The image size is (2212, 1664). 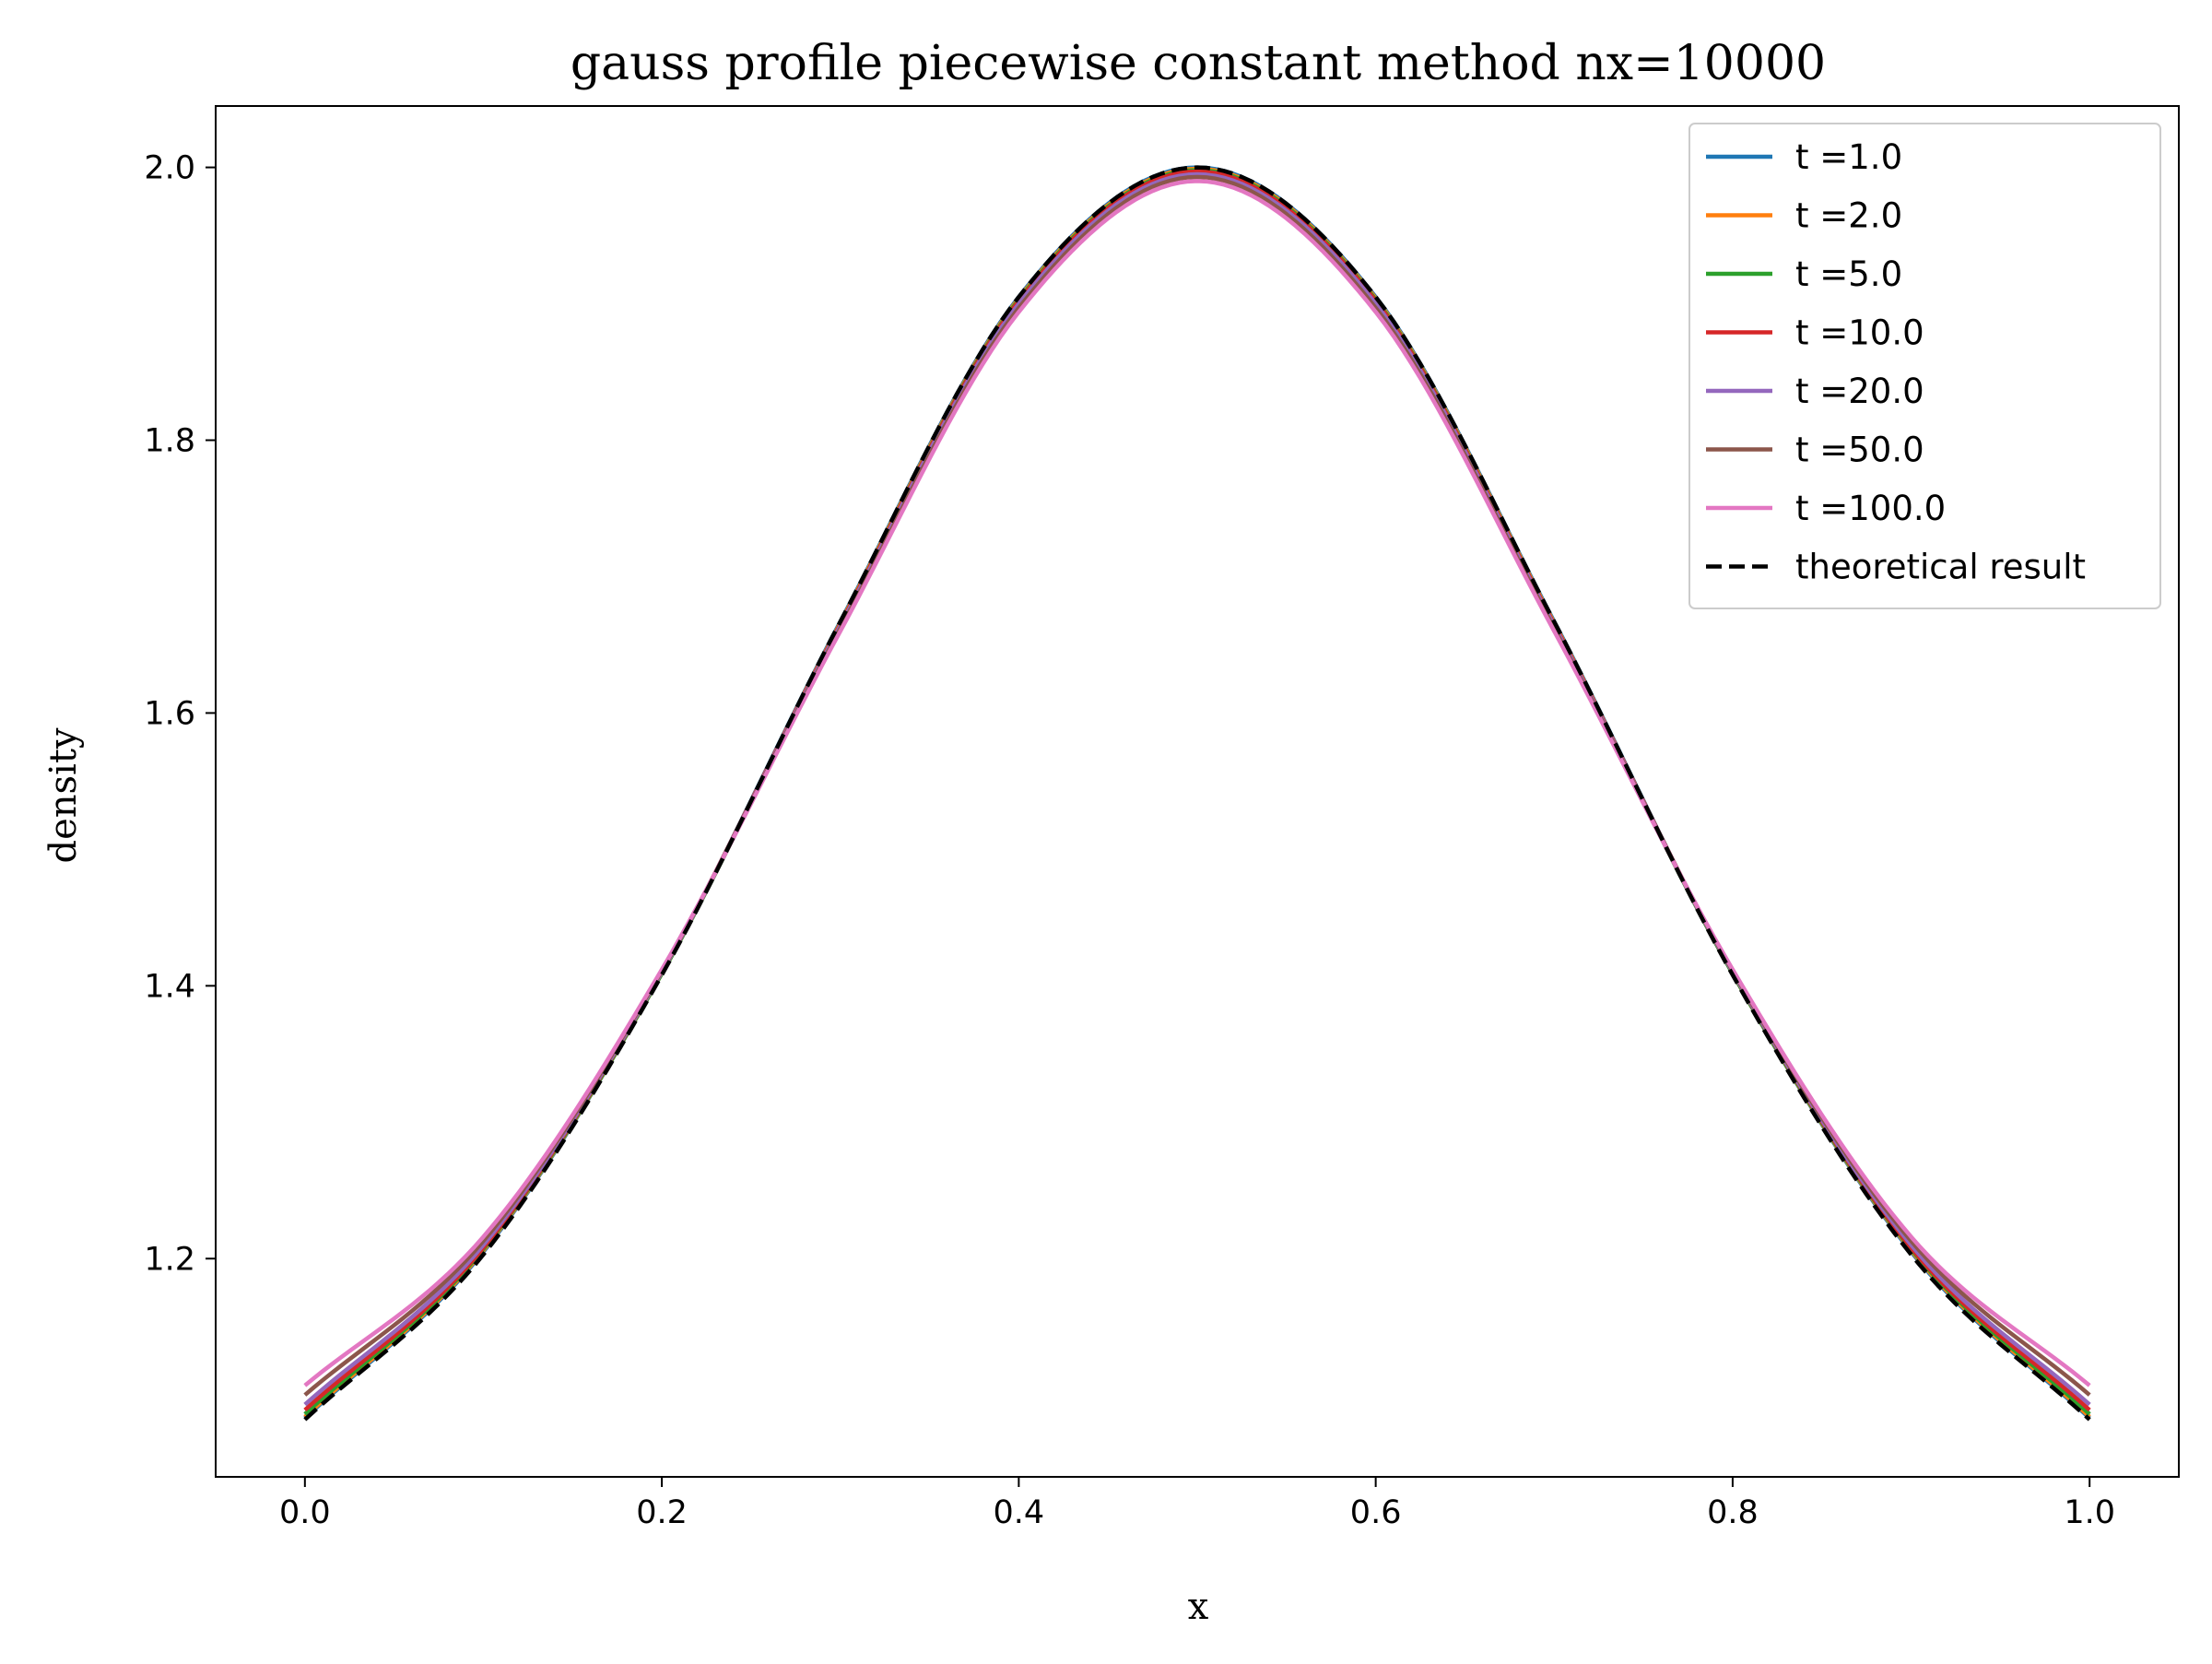 I want to click on x-tick-label: 0.4, so click(x=1019, y=1512).